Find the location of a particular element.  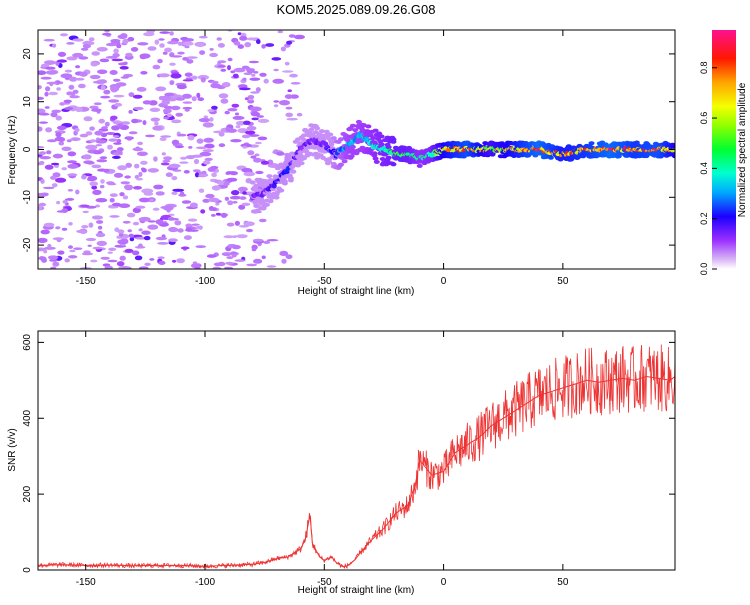

x-tick-label: -150 is located at coordinates (86, 281).